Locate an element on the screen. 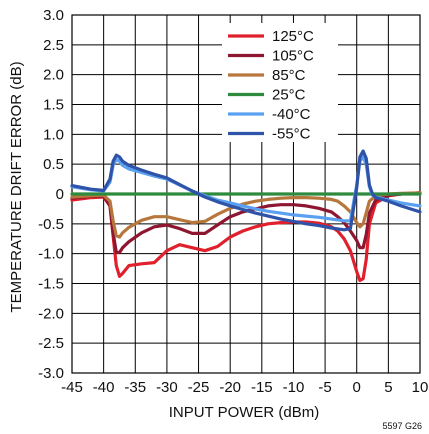 This screenshot has height=434, width=429. y-tick-label: -2.5 is located at coordinates (51, 343).